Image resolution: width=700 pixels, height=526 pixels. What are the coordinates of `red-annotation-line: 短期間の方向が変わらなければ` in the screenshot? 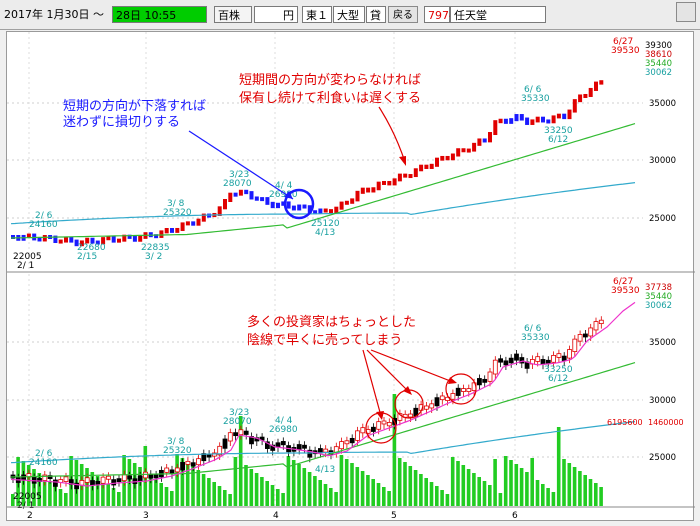 It's located at (330, 80).